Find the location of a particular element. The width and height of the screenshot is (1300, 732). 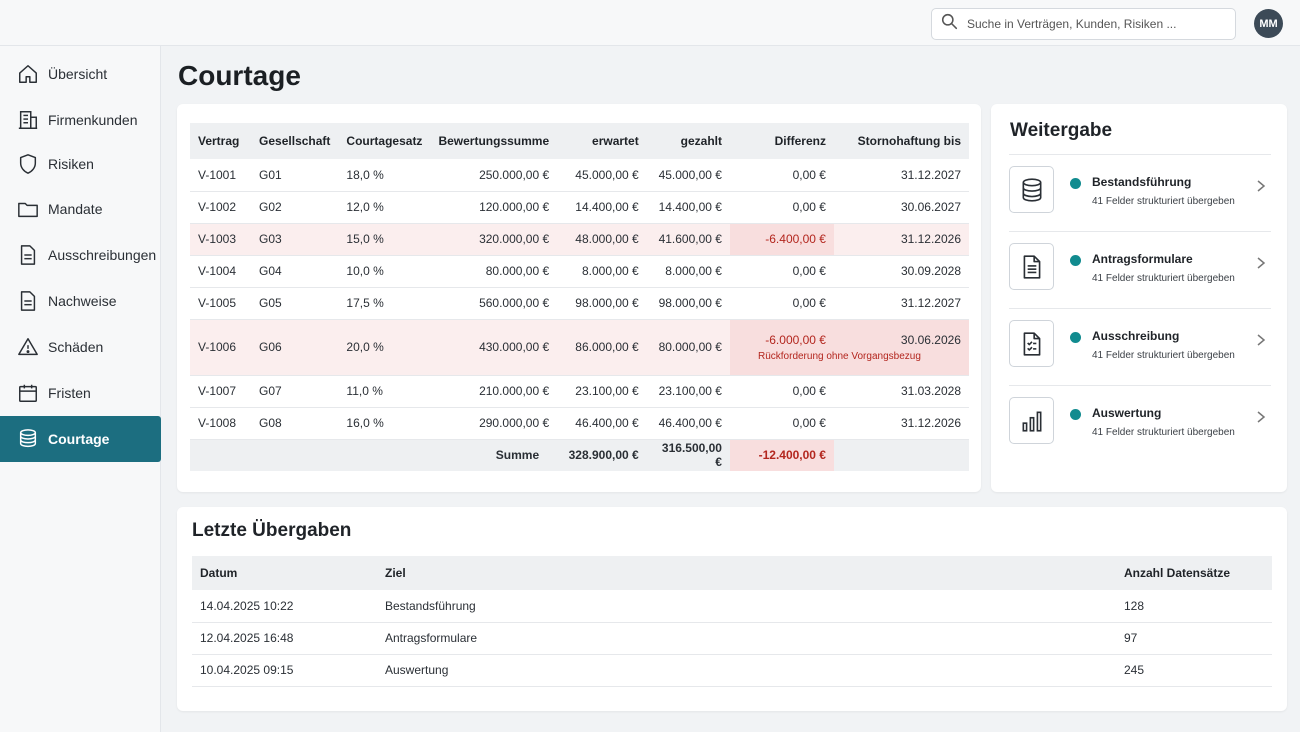

cell-courtagesatz: 17,5 % is located at coordinates (384, 303).